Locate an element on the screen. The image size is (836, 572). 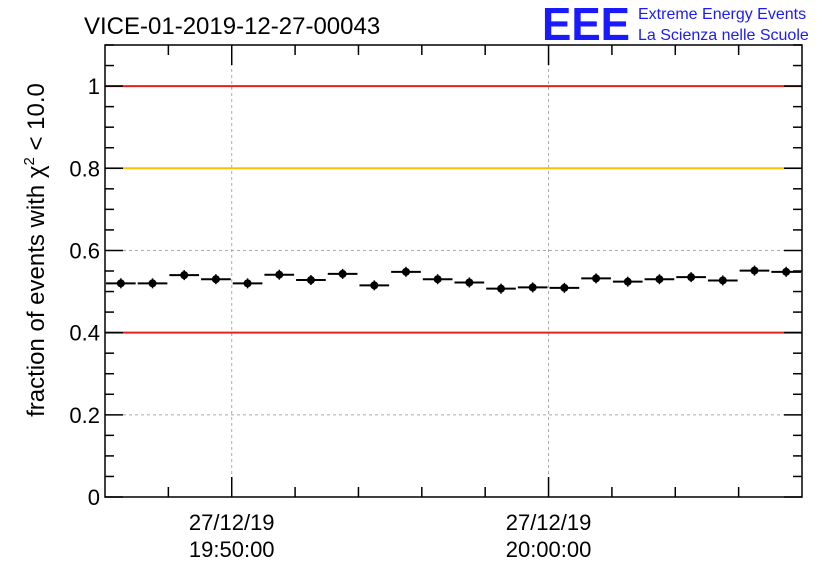
y-axis-label-symbol: χ is located at coordinates (36, 171).